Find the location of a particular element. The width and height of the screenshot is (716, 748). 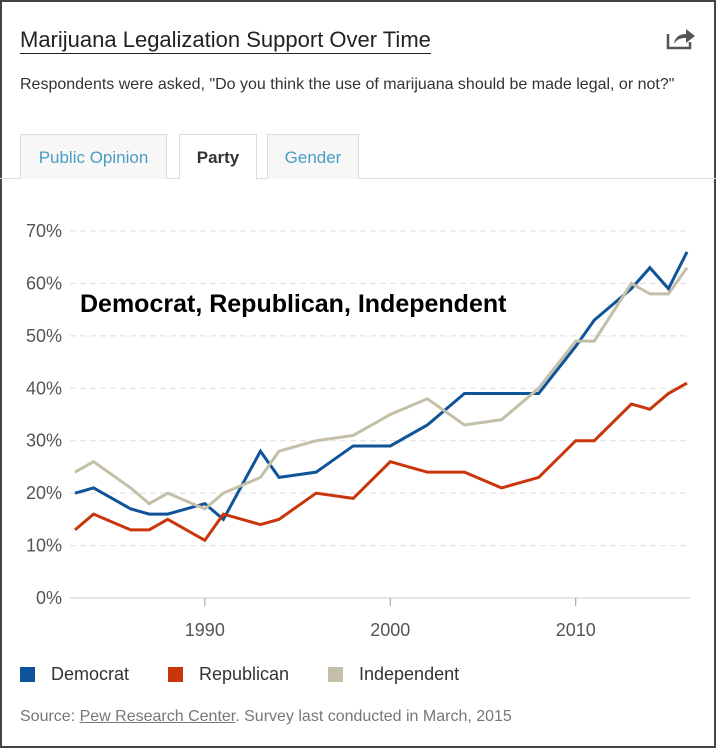

y-tick-label: 40% is located at coordinates (44, 388).